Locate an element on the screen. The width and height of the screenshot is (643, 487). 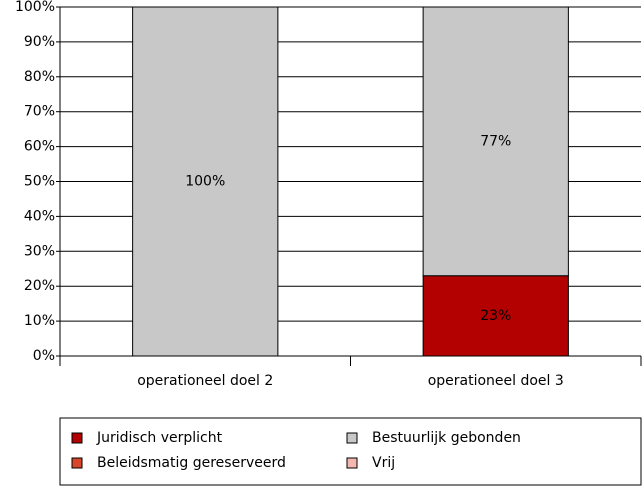
data-label: 100% is located at coordinates (205, 182).